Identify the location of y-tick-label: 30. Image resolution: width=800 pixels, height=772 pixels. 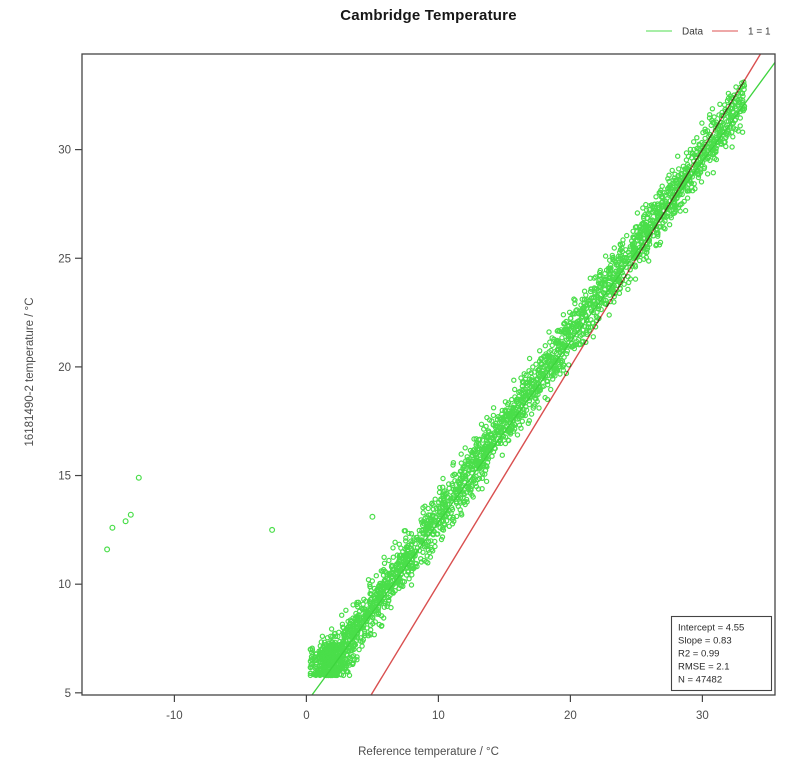
(64, 151).